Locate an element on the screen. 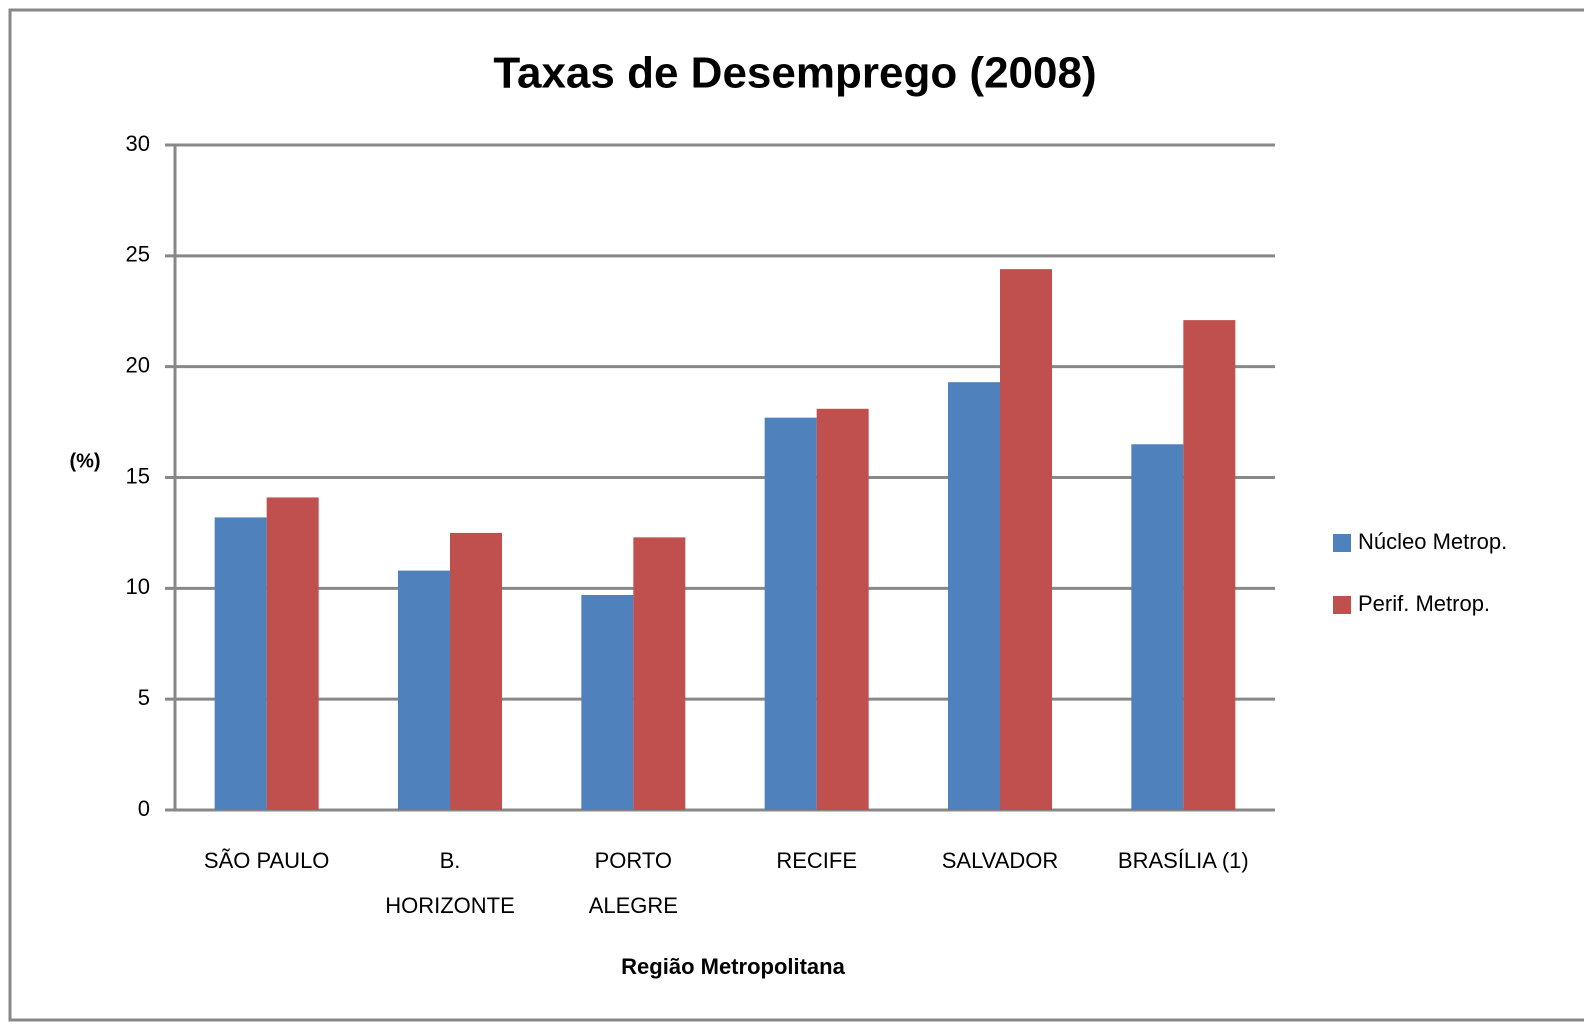  x-tick-label-line: B. is located at coordinates (450, 860).